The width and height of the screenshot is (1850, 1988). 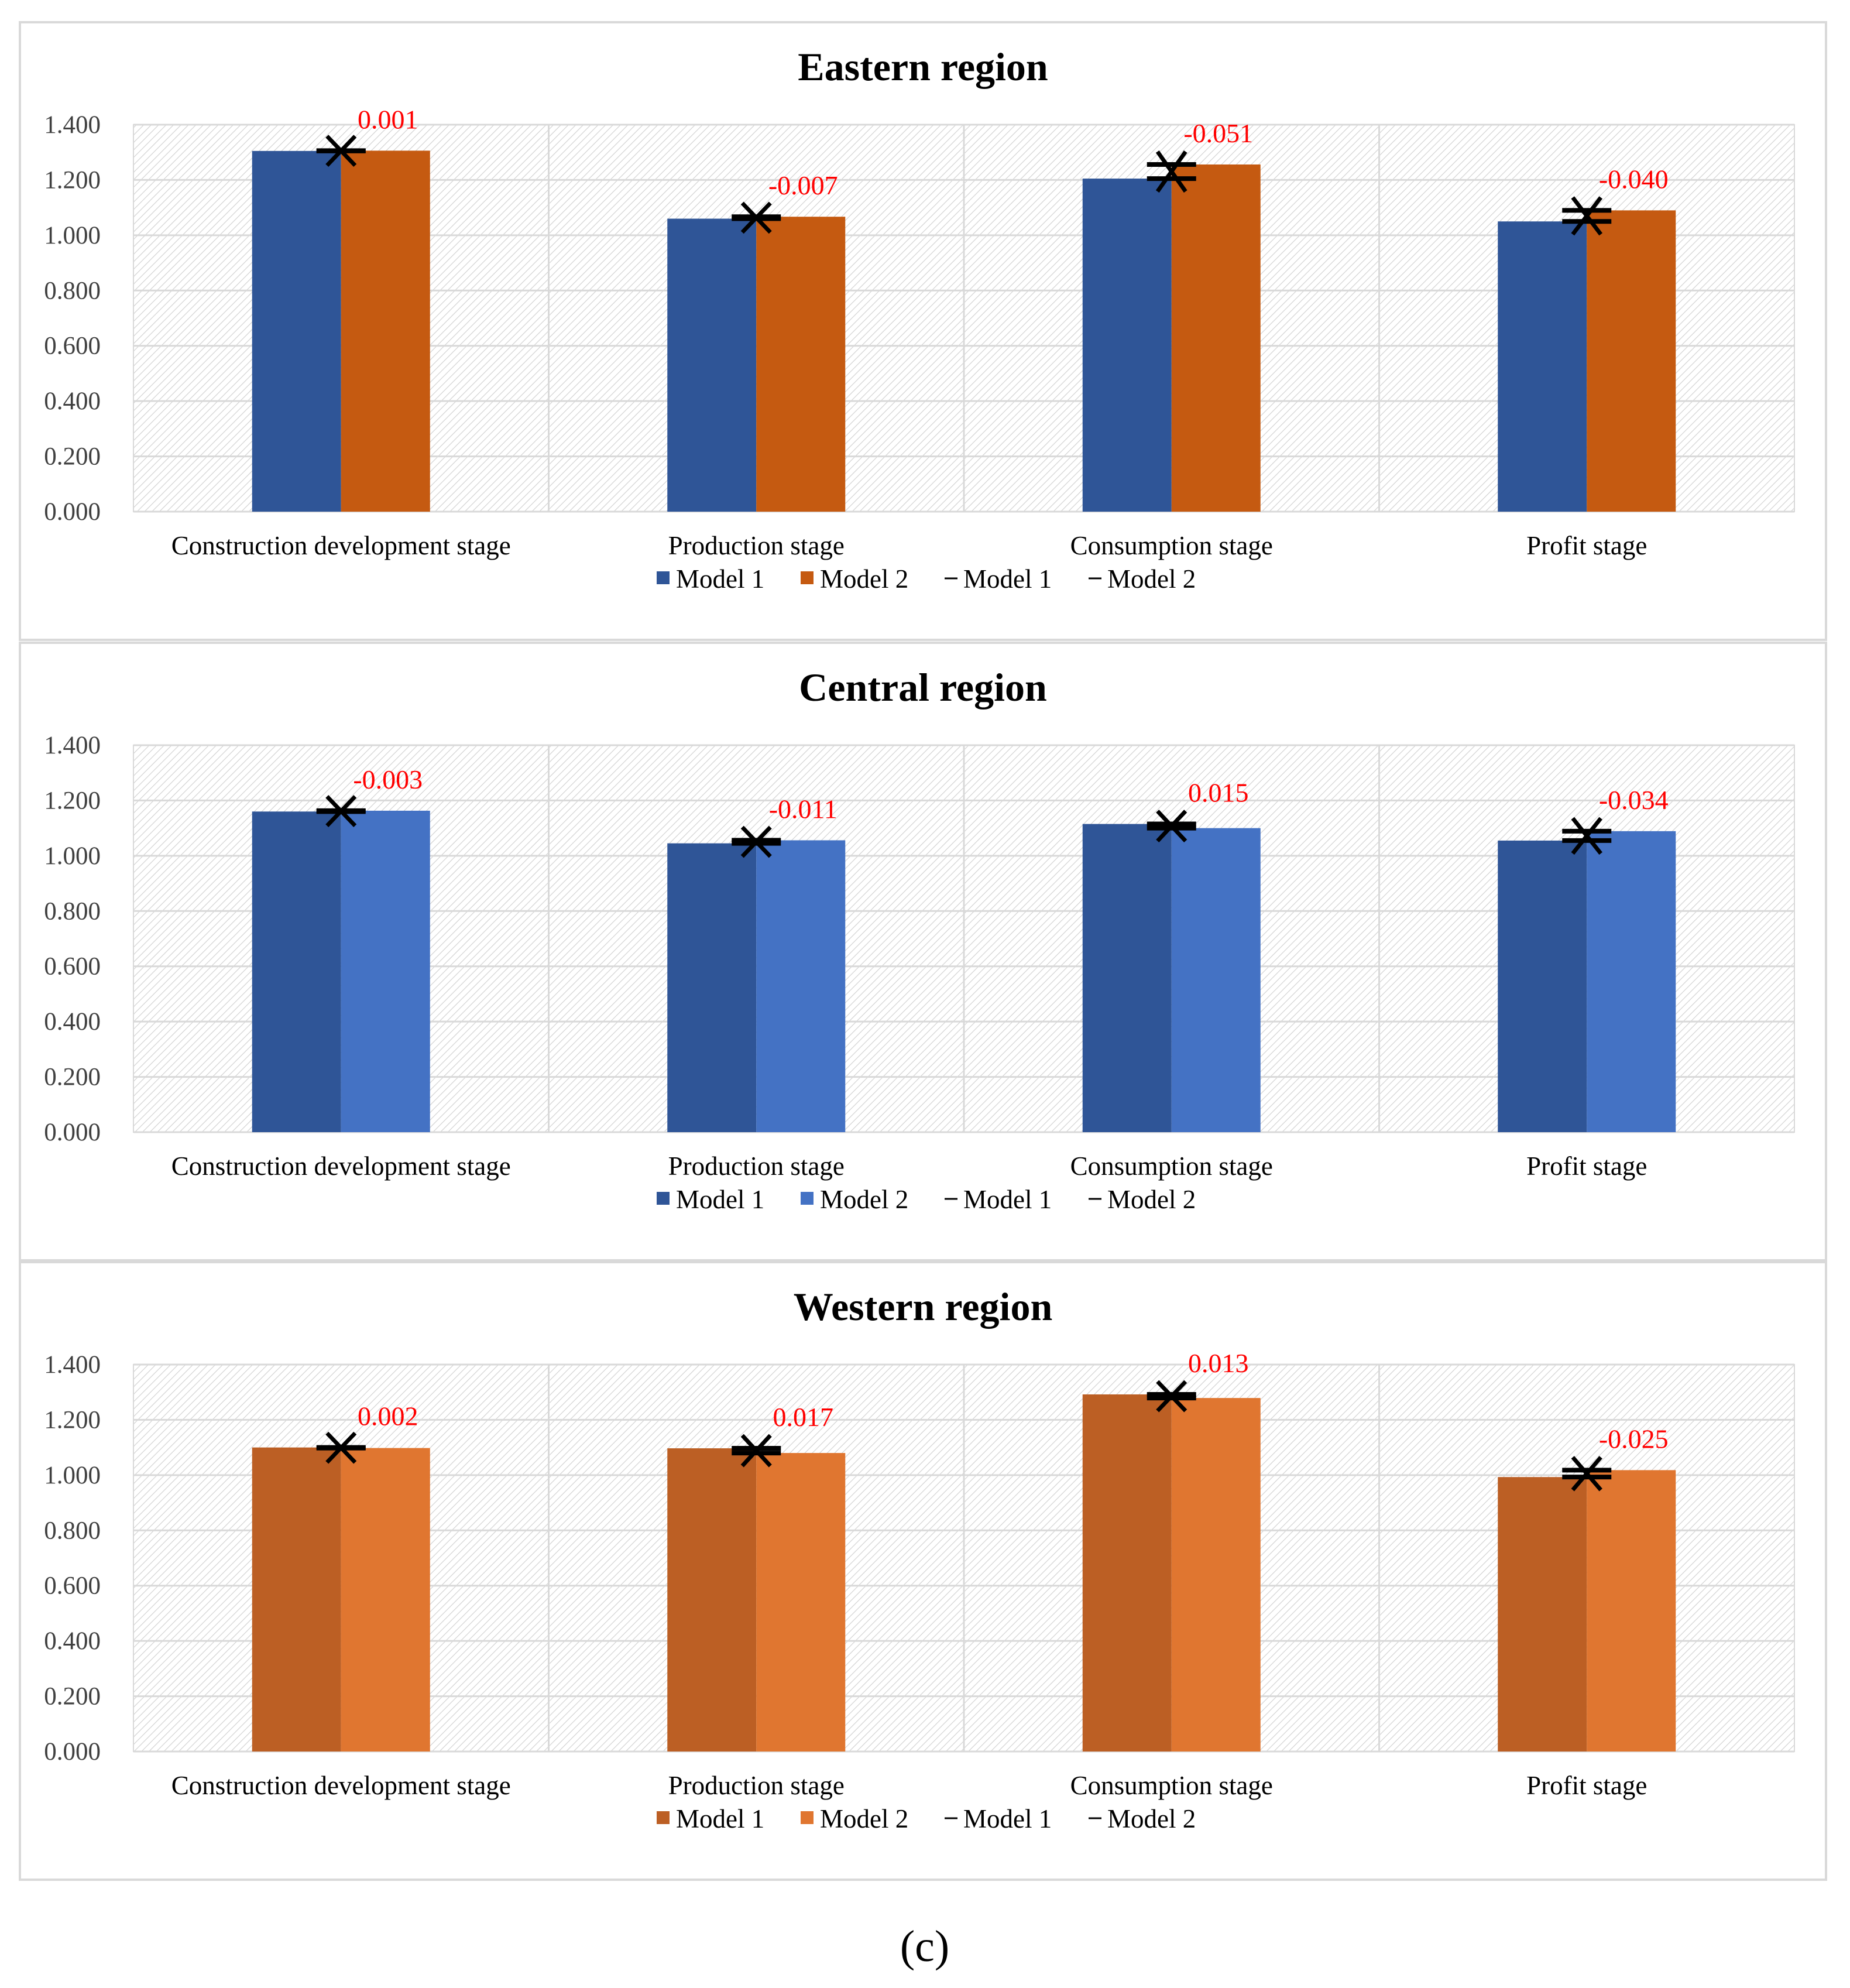 What do you see at coordinates (1218, 793) in the screenshot?
I see `difference-label: 0.015` at bounding box center [1218, 793].